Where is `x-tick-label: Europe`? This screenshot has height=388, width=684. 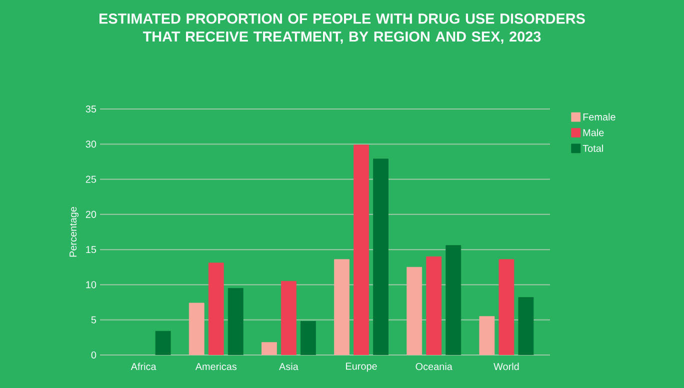 x-tick-label: Europe is located at coordinates (361, 367).